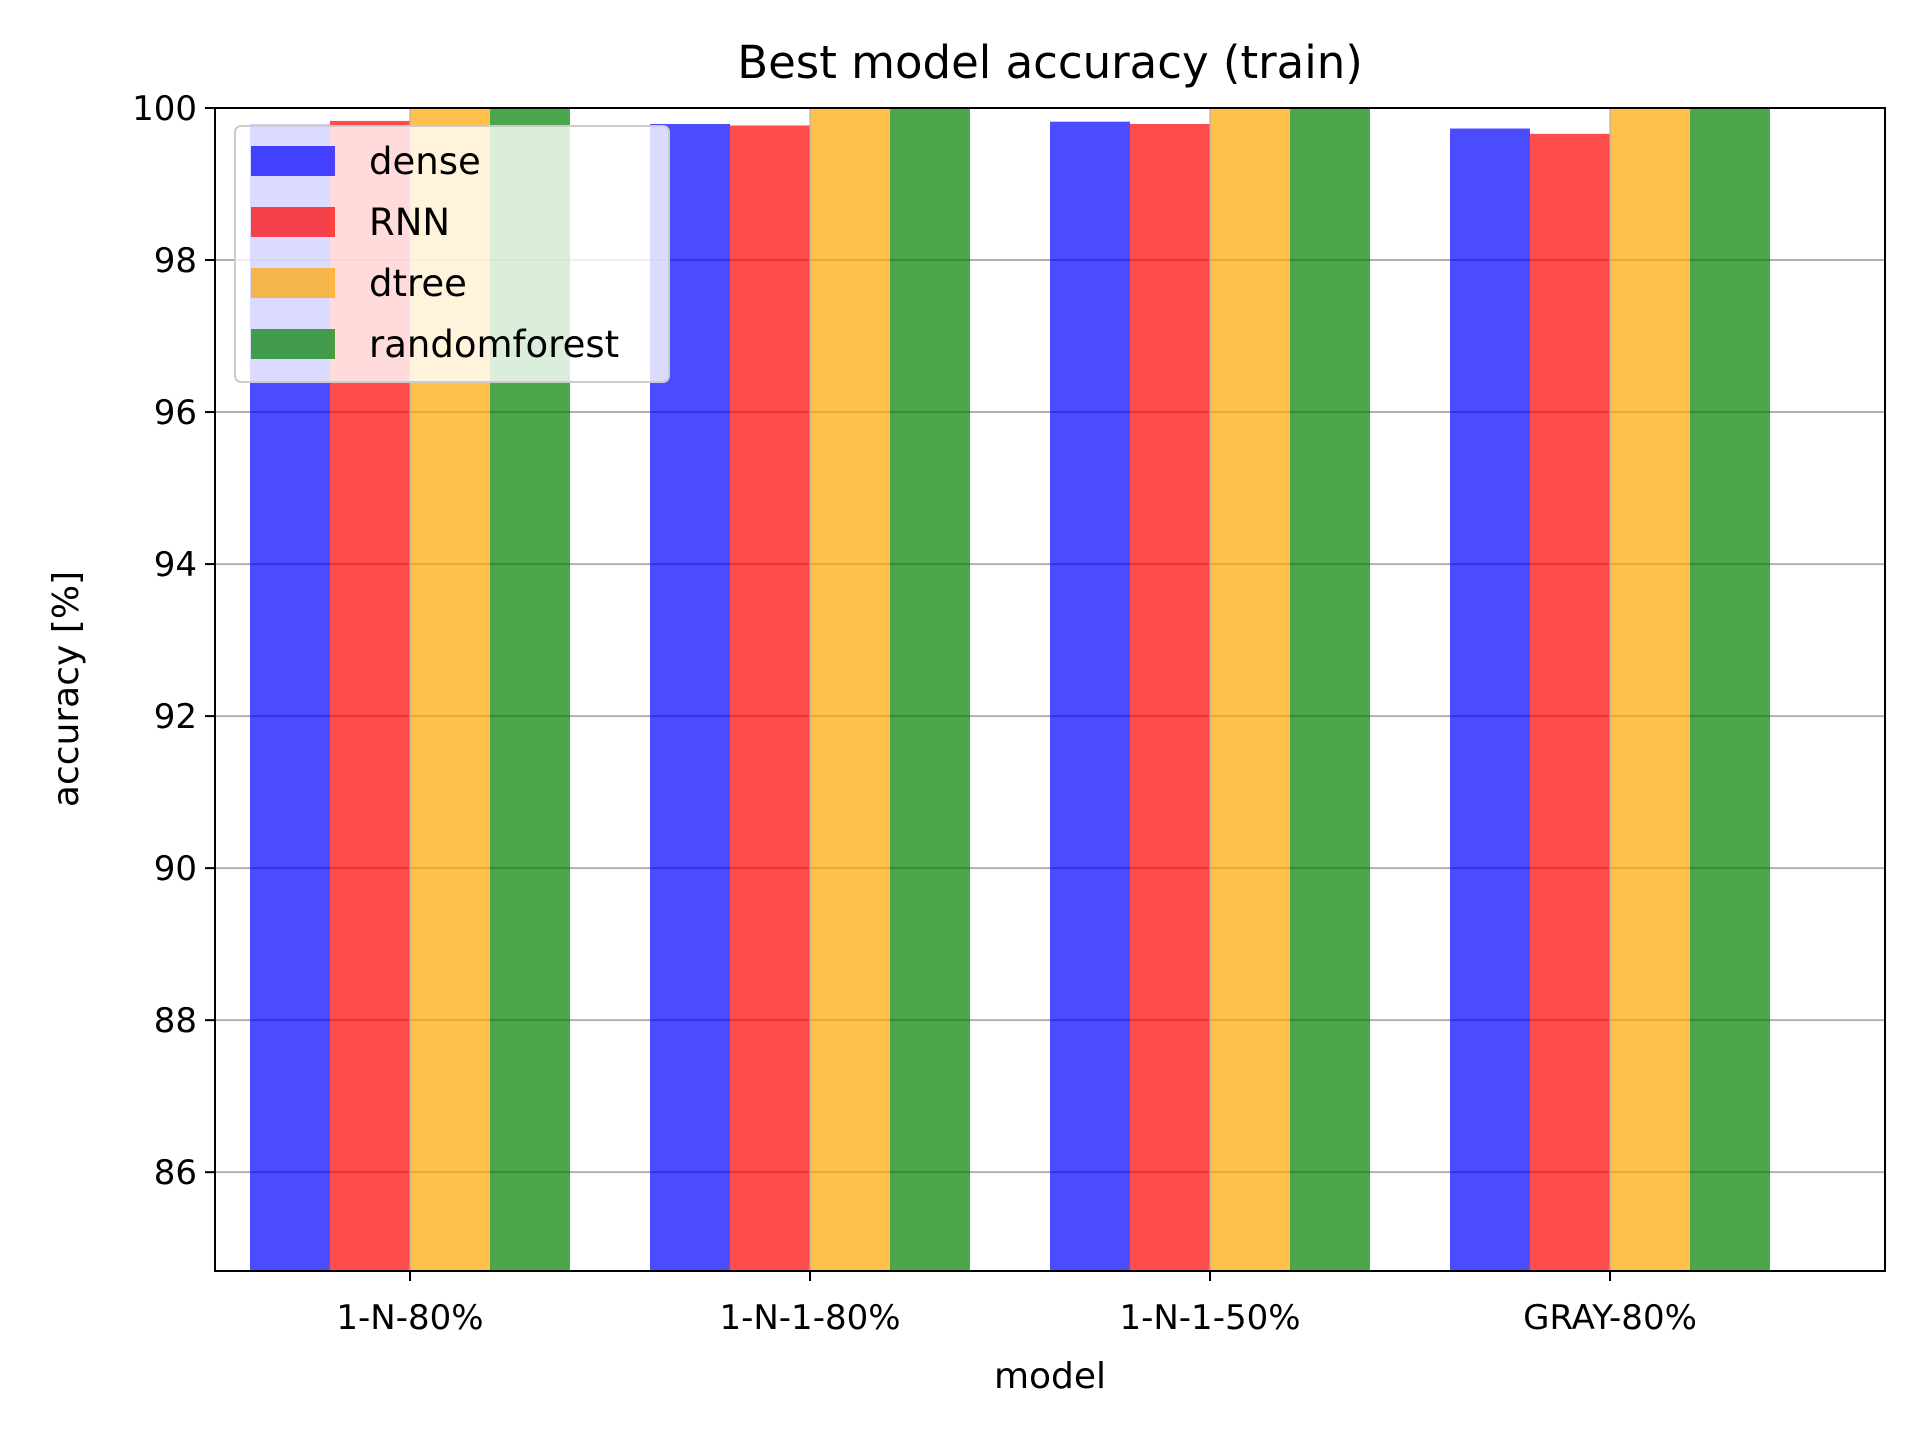 Image resolution: width=1920 pixels, height=1444 pixels. What do you see at coordinates (1050, 62) in the screenshot?
I see `chart-title: Best model accuracy (train)` at bounding box center [1050, 62].